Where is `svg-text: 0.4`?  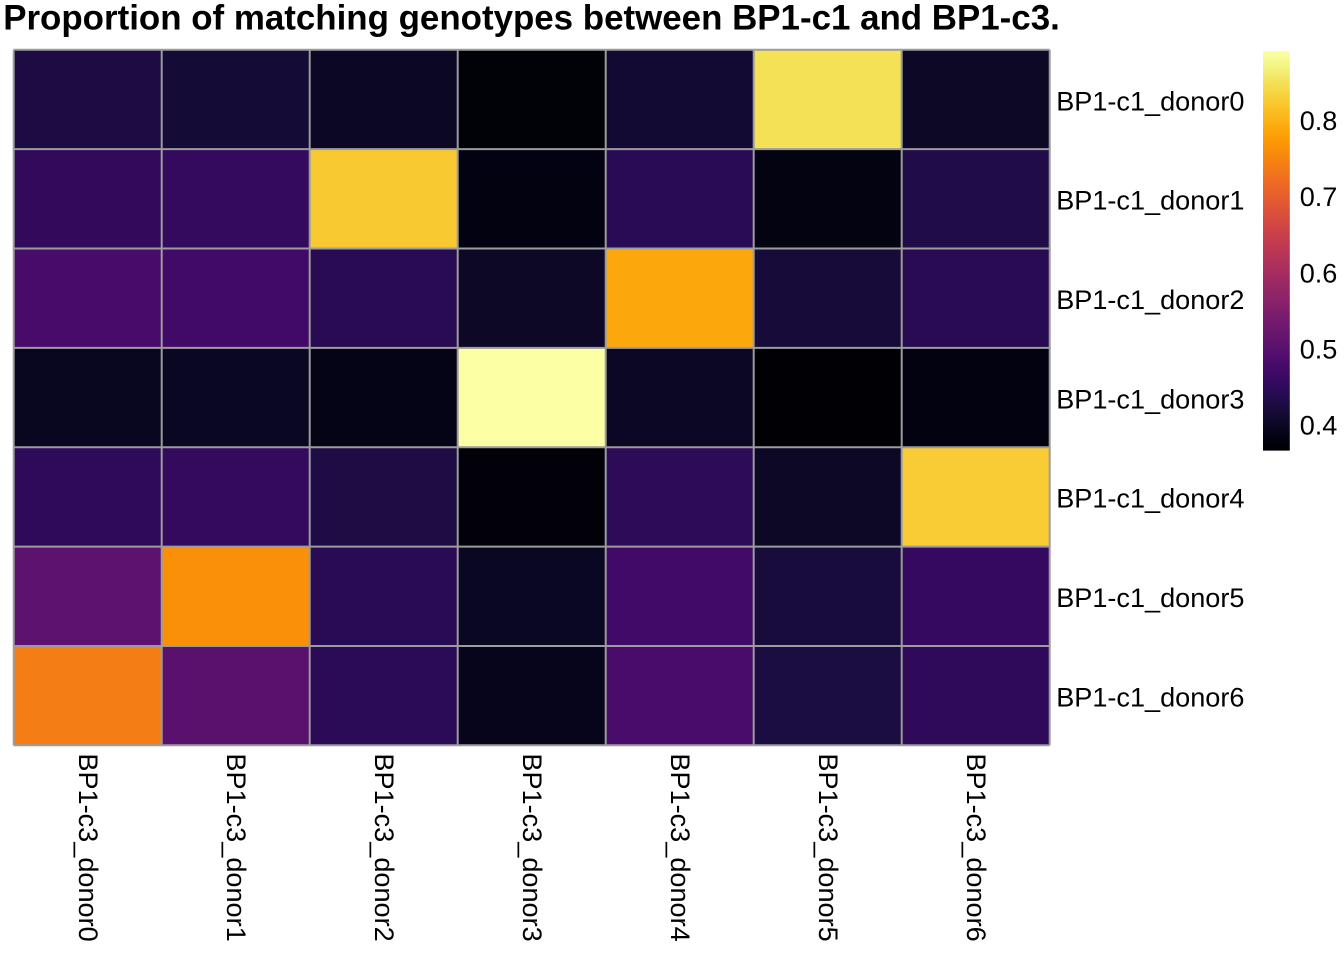 svg-text: 0.4 is located at coordinates (1319, 424).